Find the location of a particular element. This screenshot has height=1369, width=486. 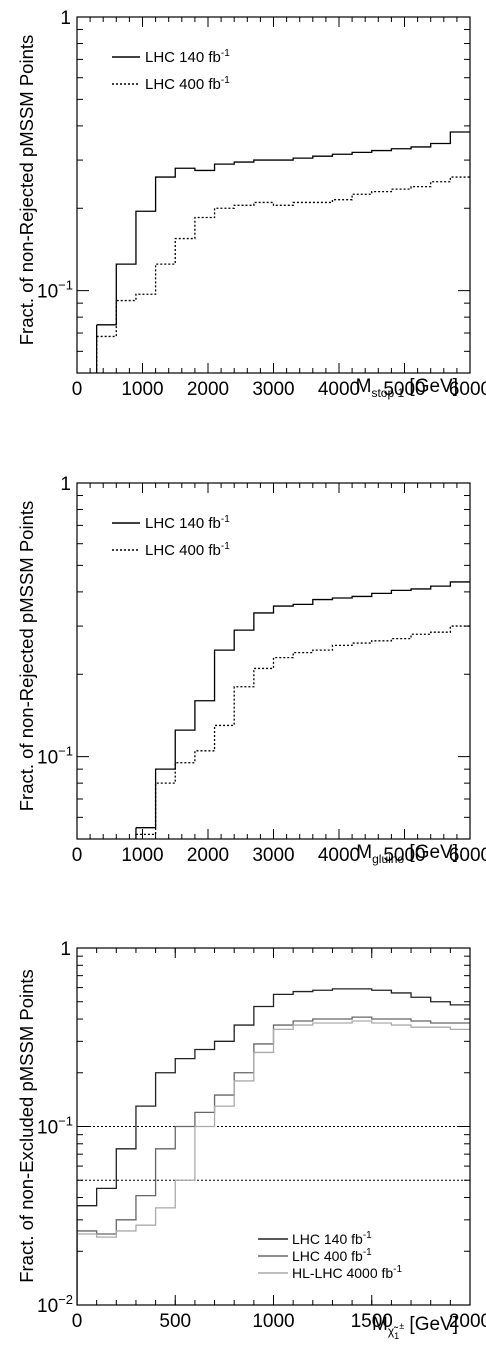

x-tick-label: 500 is located at coordinates (175, 1321).